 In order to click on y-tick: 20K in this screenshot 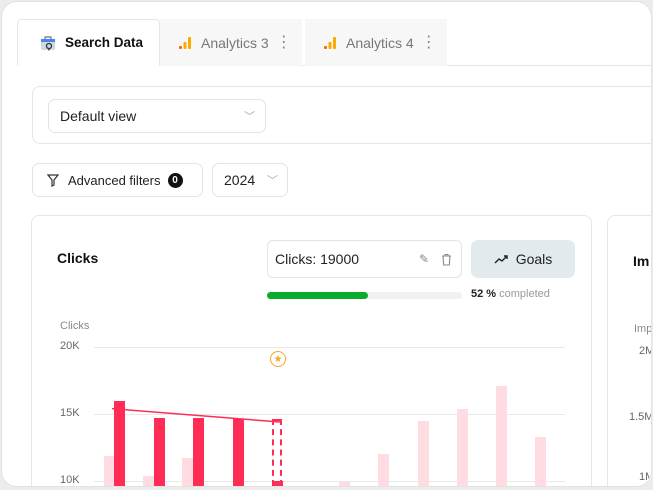, I will do `click(70, 346)`.